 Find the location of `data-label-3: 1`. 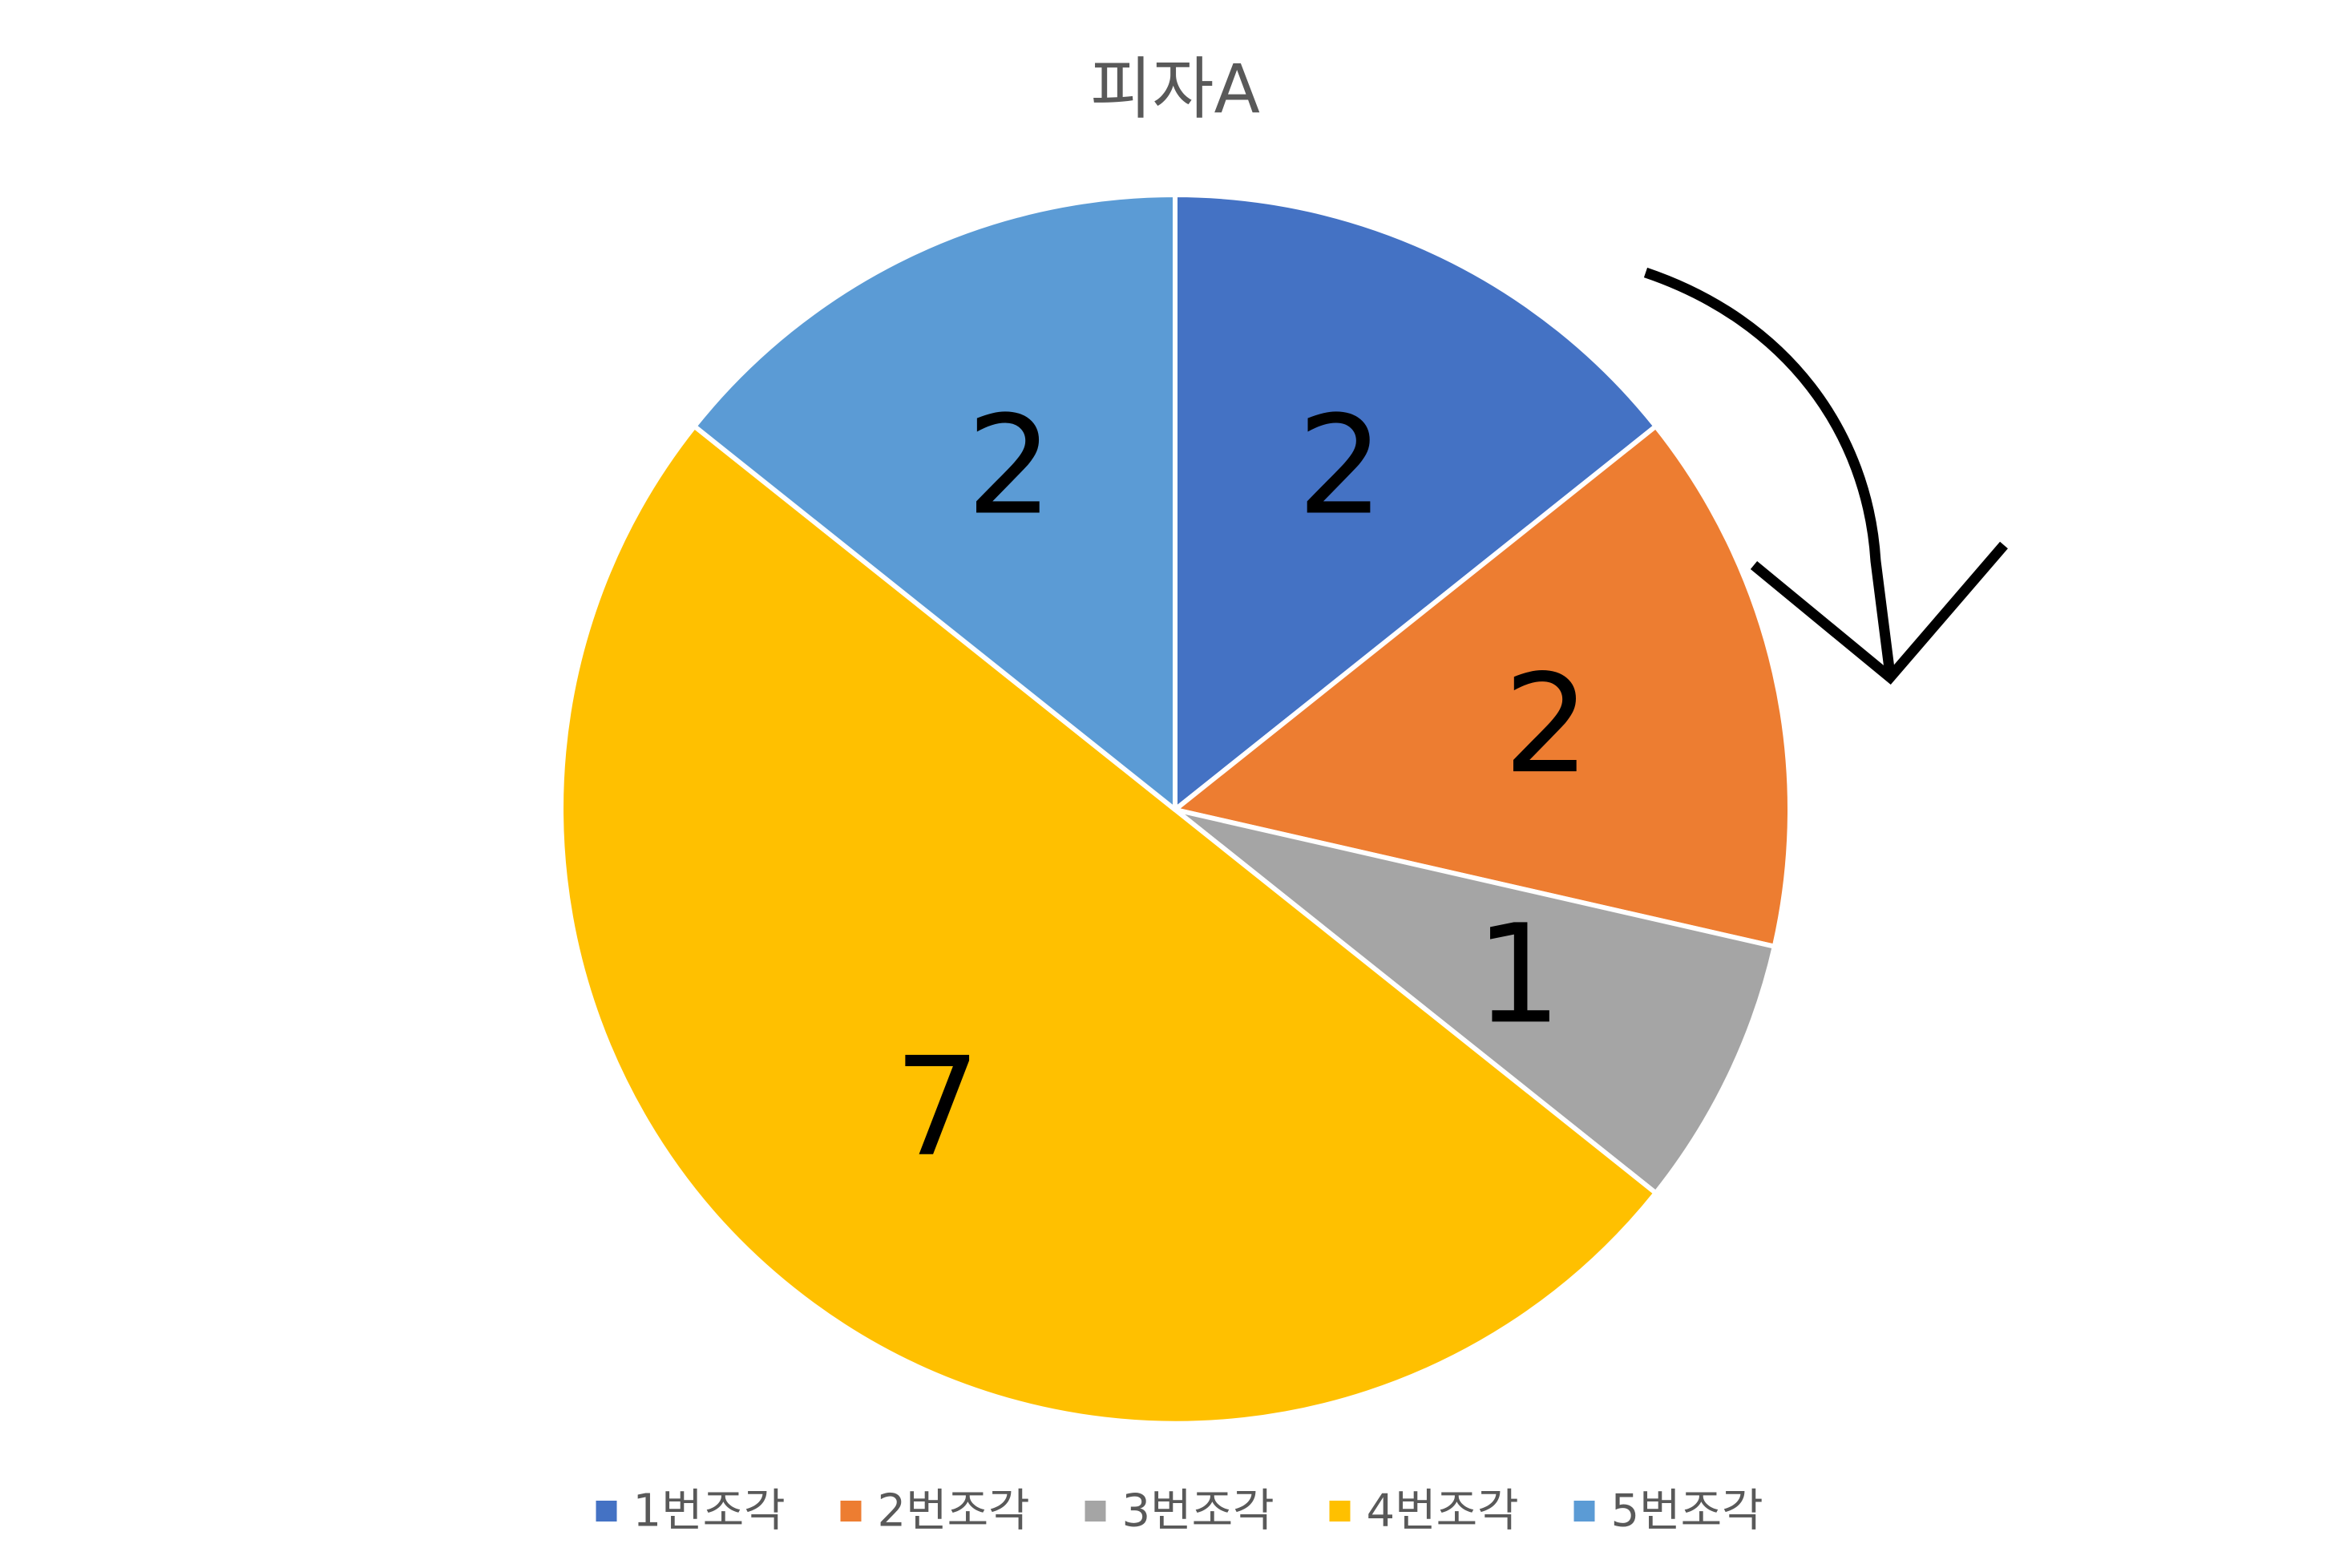

data-label-3: 1 is located at coordinates (1518, 974).